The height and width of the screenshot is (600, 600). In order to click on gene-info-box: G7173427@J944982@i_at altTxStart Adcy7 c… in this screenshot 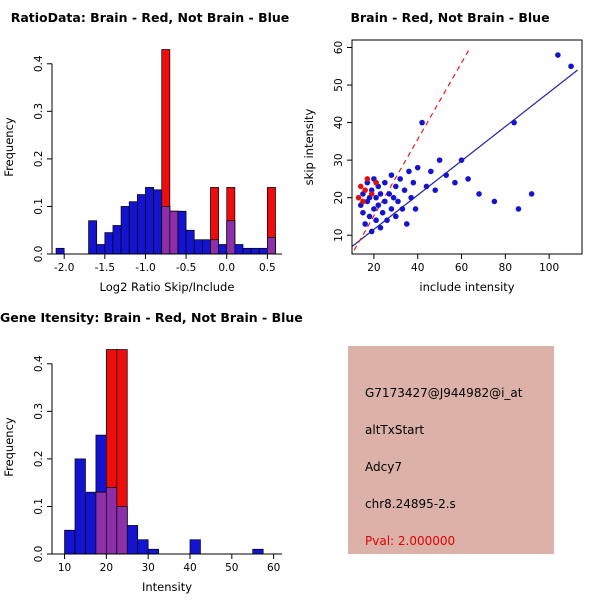, I will do `click(451, 450)`.